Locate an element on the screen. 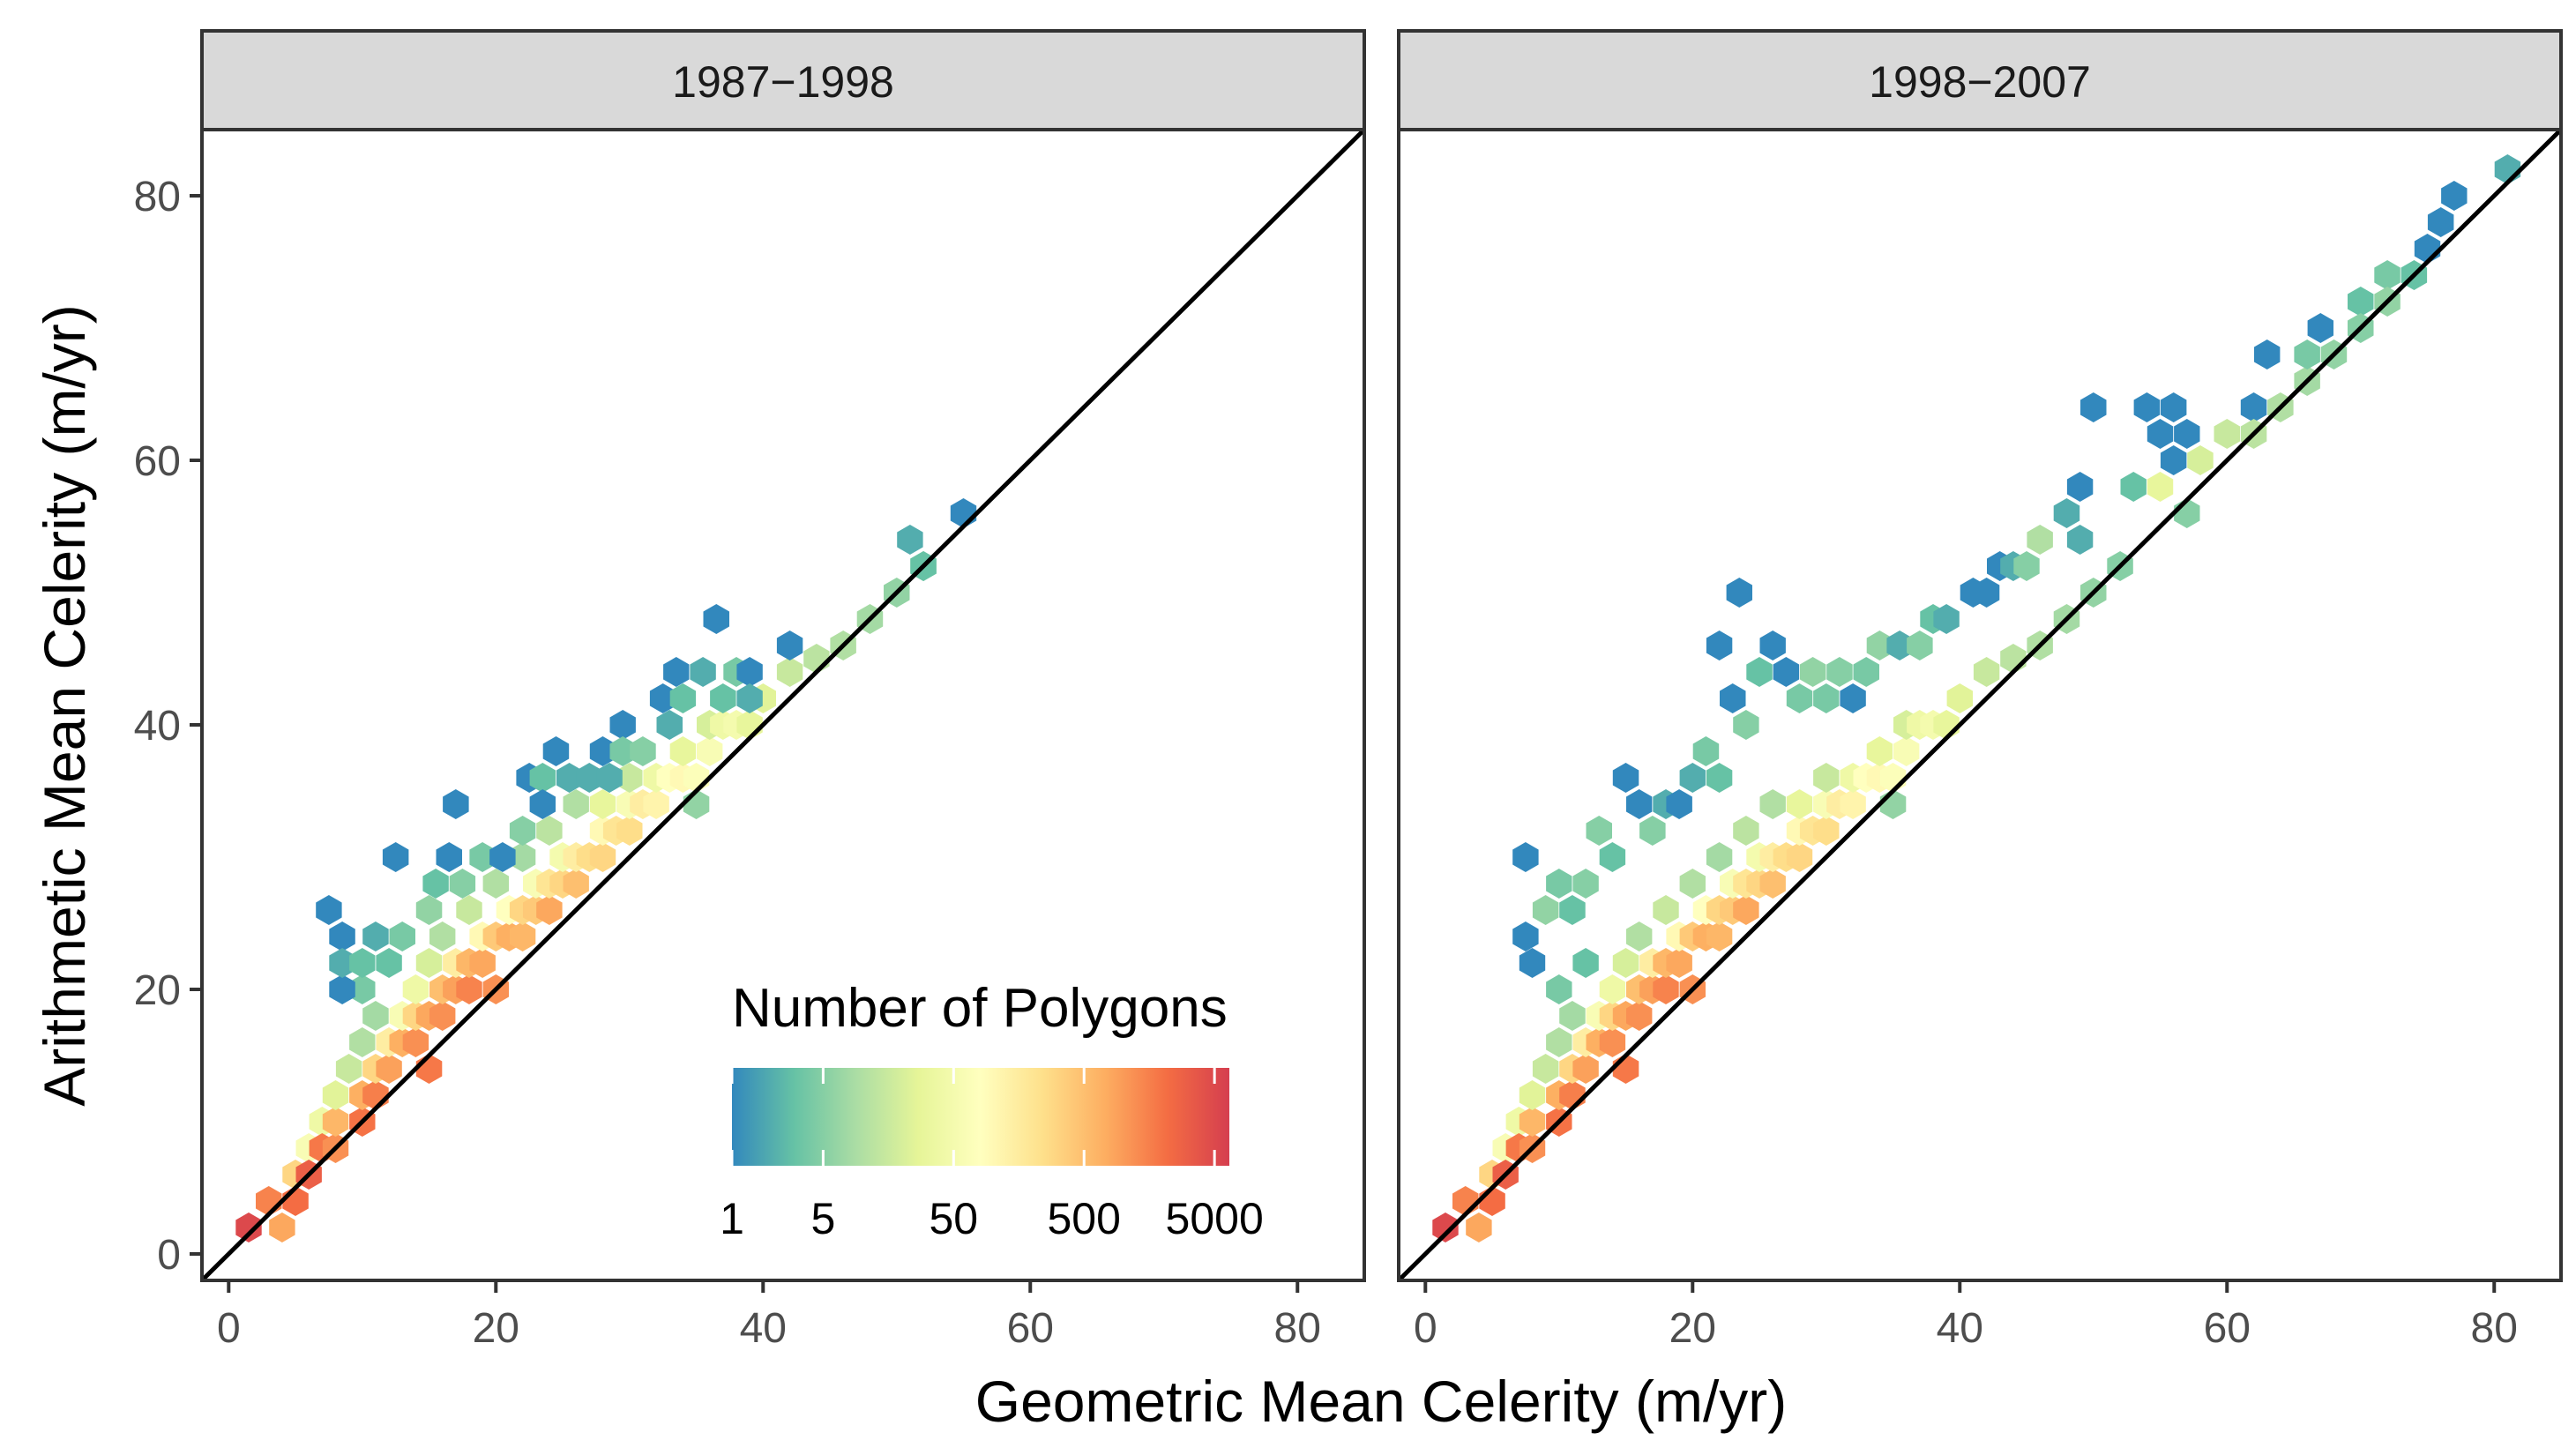 The width and height of the screenshot is (2576, 1455). legend-label: 5000 is located at coordinates (1215, 1218).